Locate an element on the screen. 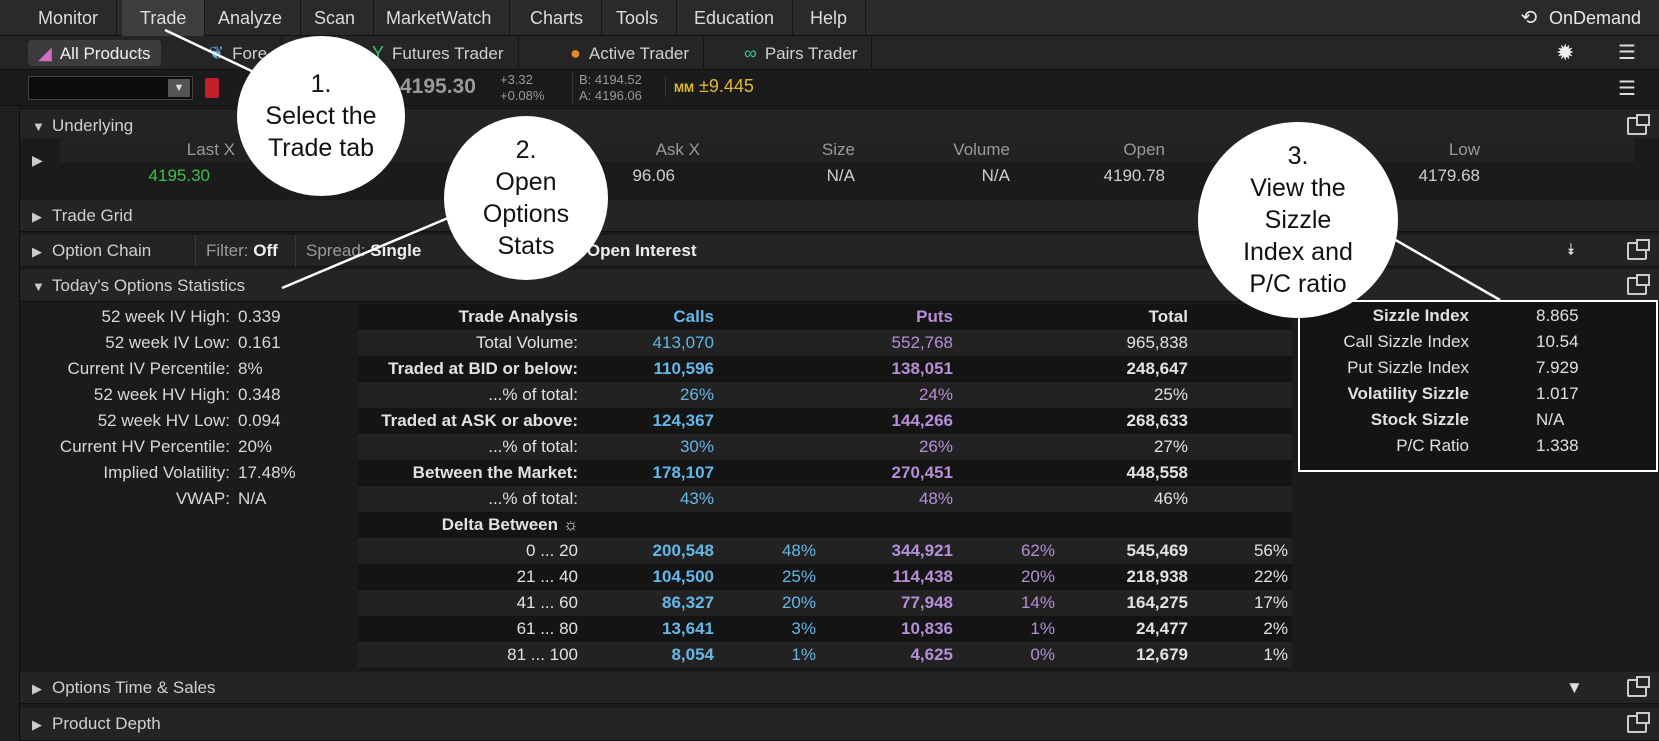  callout-1: 1. Select the Trade tab is located at coordinates (321, 116).